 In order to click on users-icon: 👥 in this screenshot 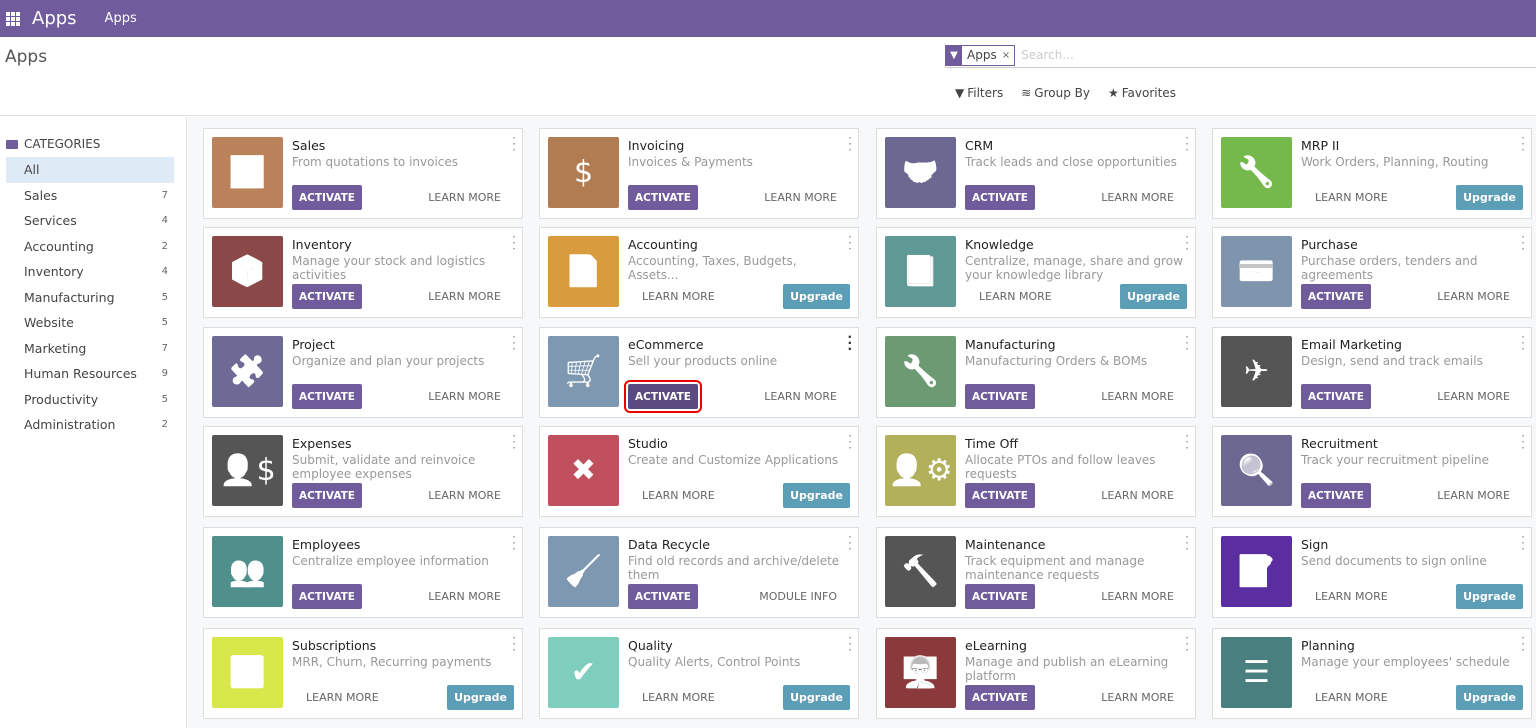, I will do `click(247, 571)`.